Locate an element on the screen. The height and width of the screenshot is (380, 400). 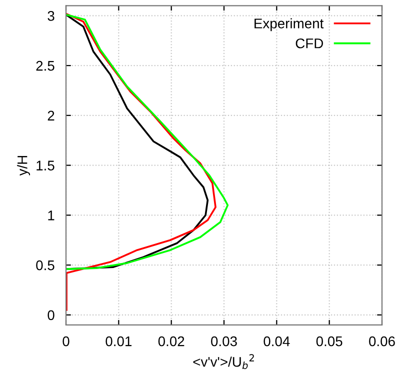
y-tick-label: 1.5 is located at coordinates (45, 165).